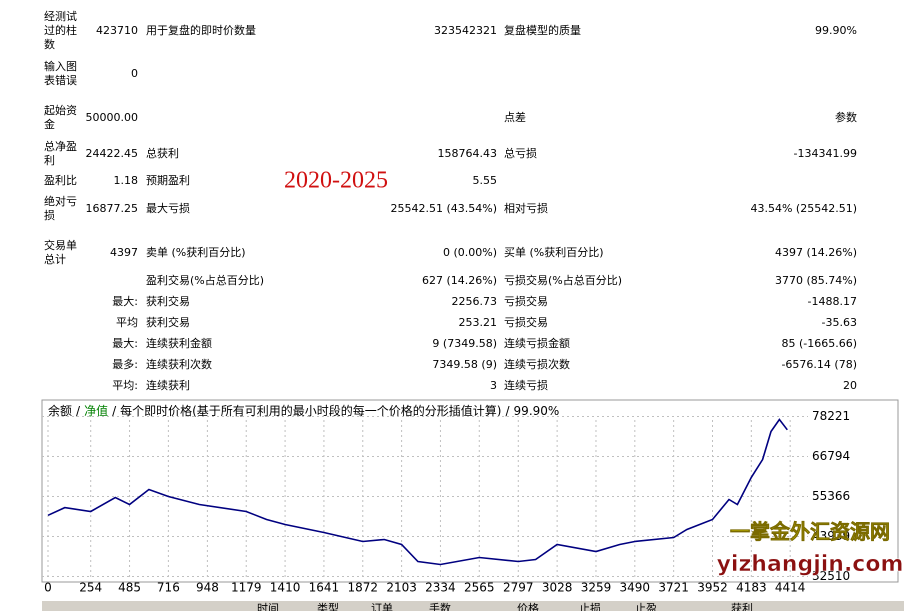 Image resolution: width=904 pixels, height=611 pixels. I want to click on stat-label: 交易单总计, so click(60, 252).